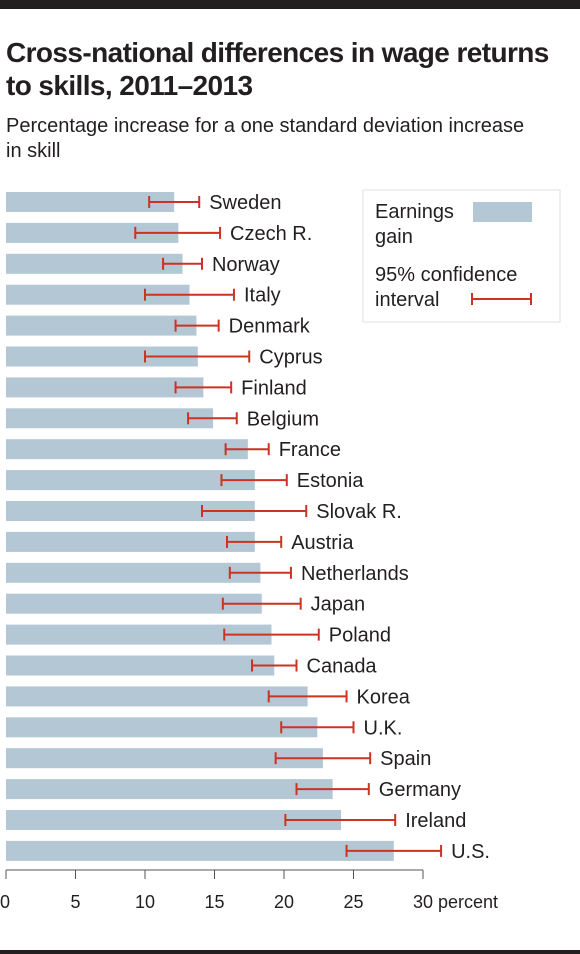 The image size is (580, 954). Describe the element at coordinates (355, 574) in the screenshot. I see `category-label-netherlands: Netherlands` at that location.